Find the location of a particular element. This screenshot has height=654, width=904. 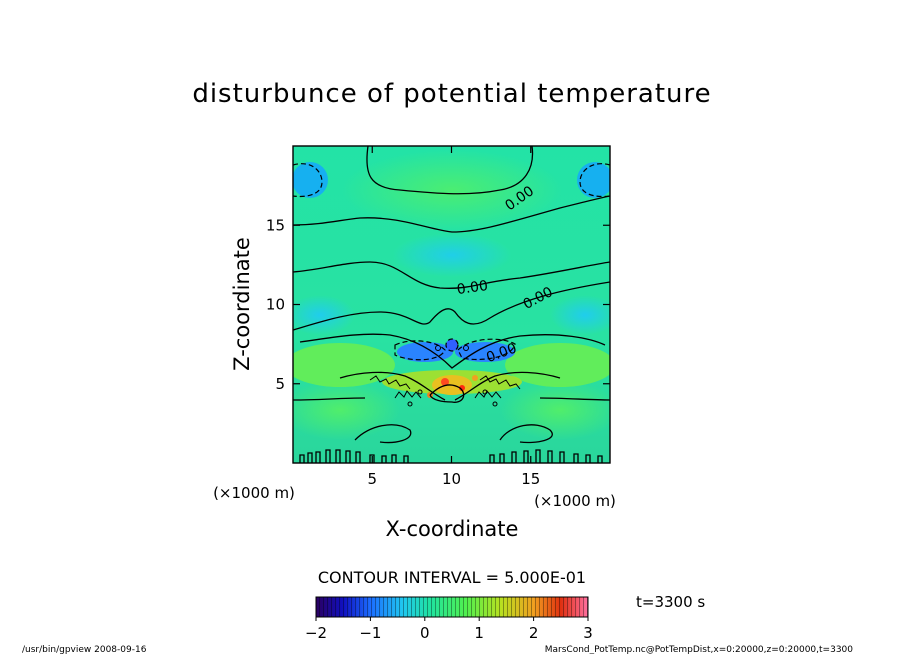

central-right-negative is located at coordinates (485, 352).